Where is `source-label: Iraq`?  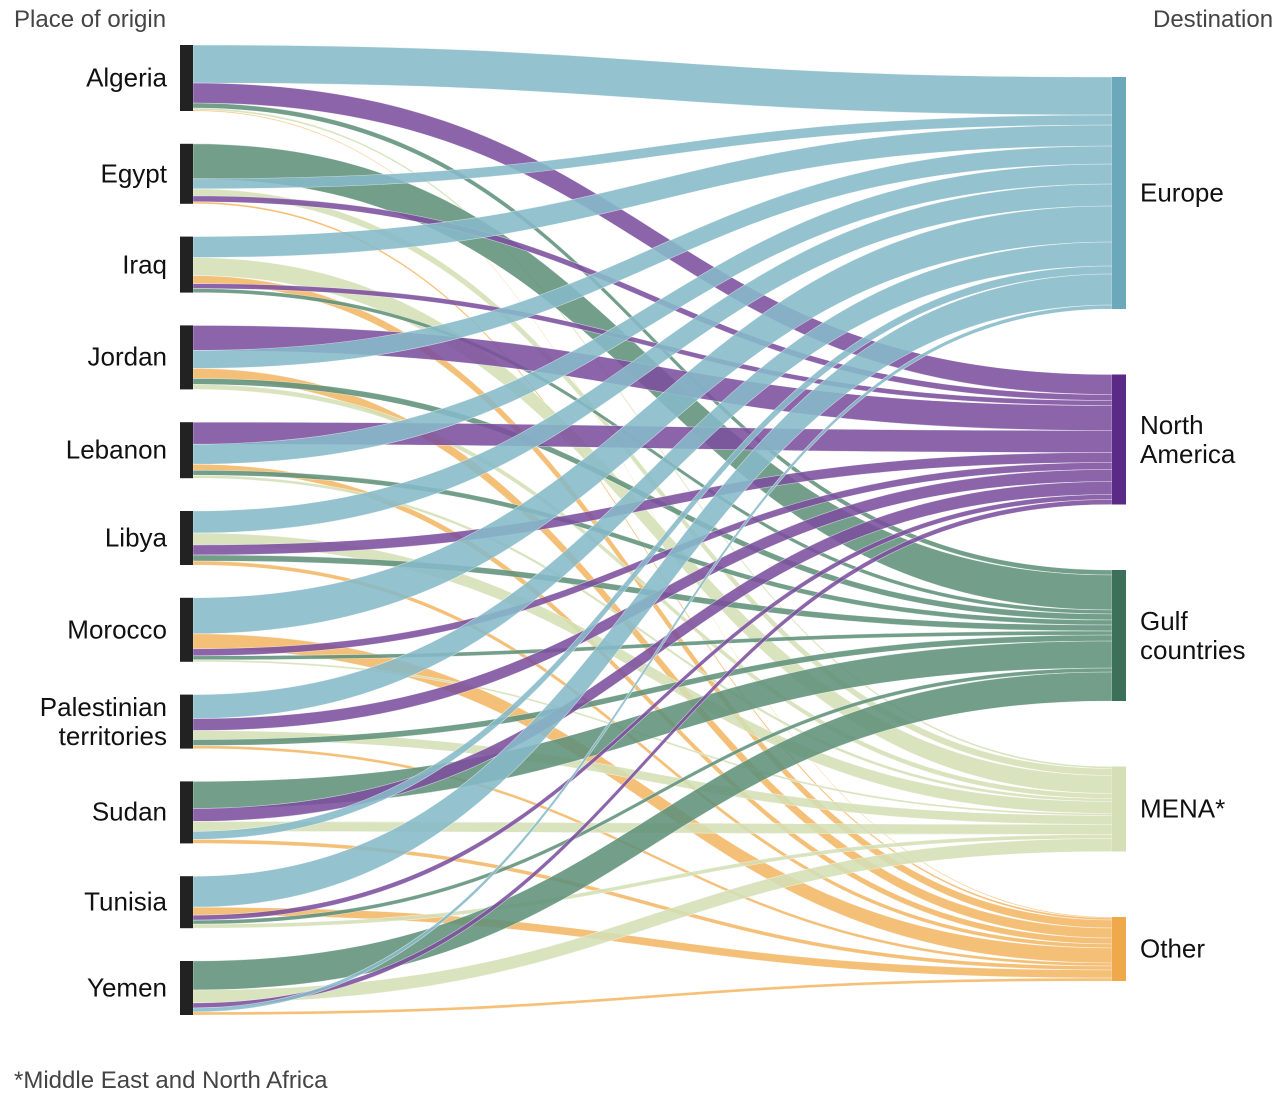
source-label: Iraq is located at coordinates (144, 264).